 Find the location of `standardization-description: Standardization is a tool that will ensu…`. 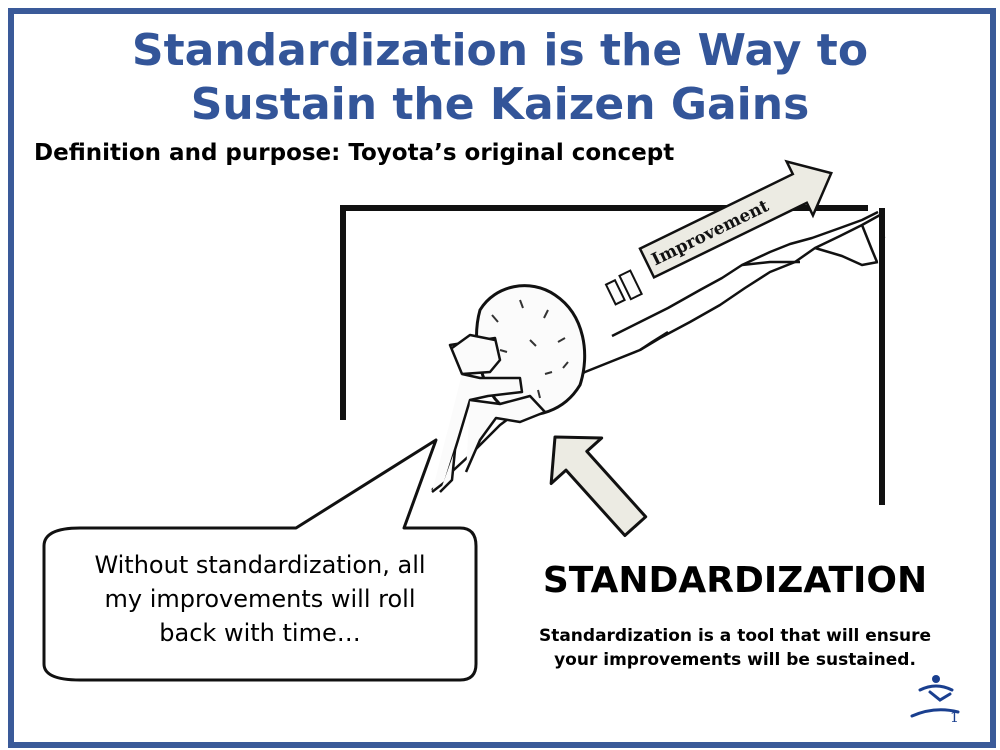

standardization-description: Standardization is a tool that will ensu… is located at coordinates (735, 648).